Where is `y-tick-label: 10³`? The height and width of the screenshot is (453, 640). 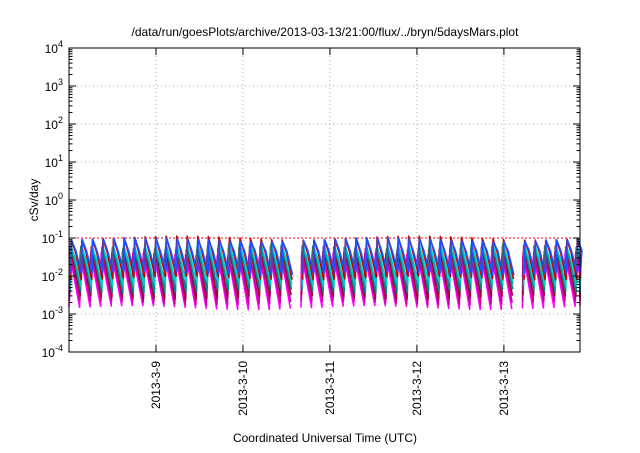
y-tick-label: 10³ is located at coordinates (54, 85).